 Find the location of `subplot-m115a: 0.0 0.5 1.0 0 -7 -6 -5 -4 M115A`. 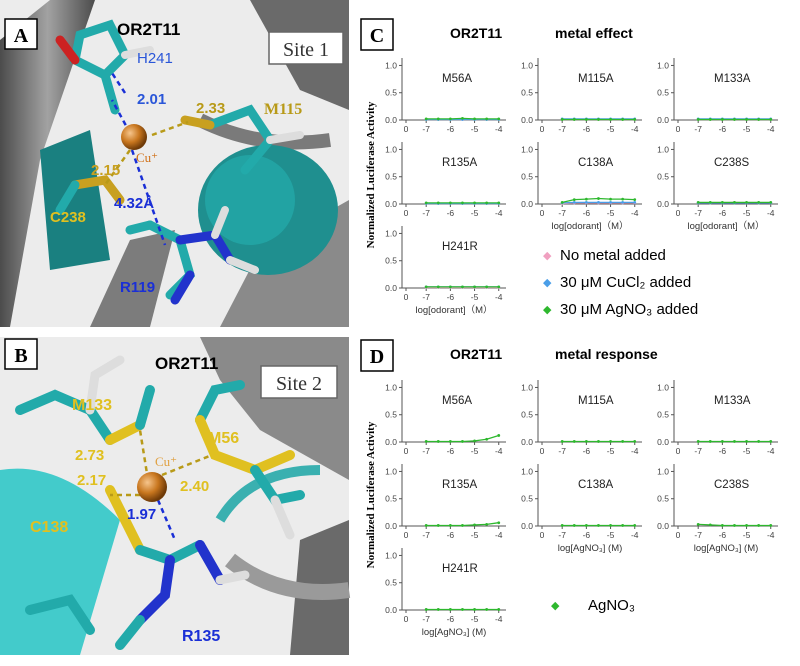

subplot-m115a: 0.0 0.5 1.0 0 -7 -6 -5 -4 M115A is located at coordinates (581, 96).